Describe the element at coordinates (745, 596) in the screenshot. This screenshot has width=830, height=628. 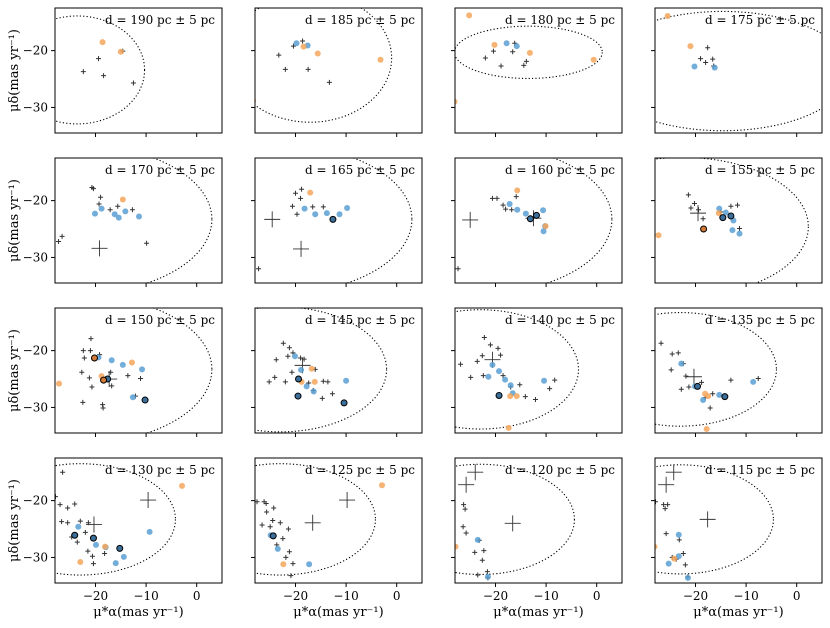
I see `x-tick-label: −10` at that location.